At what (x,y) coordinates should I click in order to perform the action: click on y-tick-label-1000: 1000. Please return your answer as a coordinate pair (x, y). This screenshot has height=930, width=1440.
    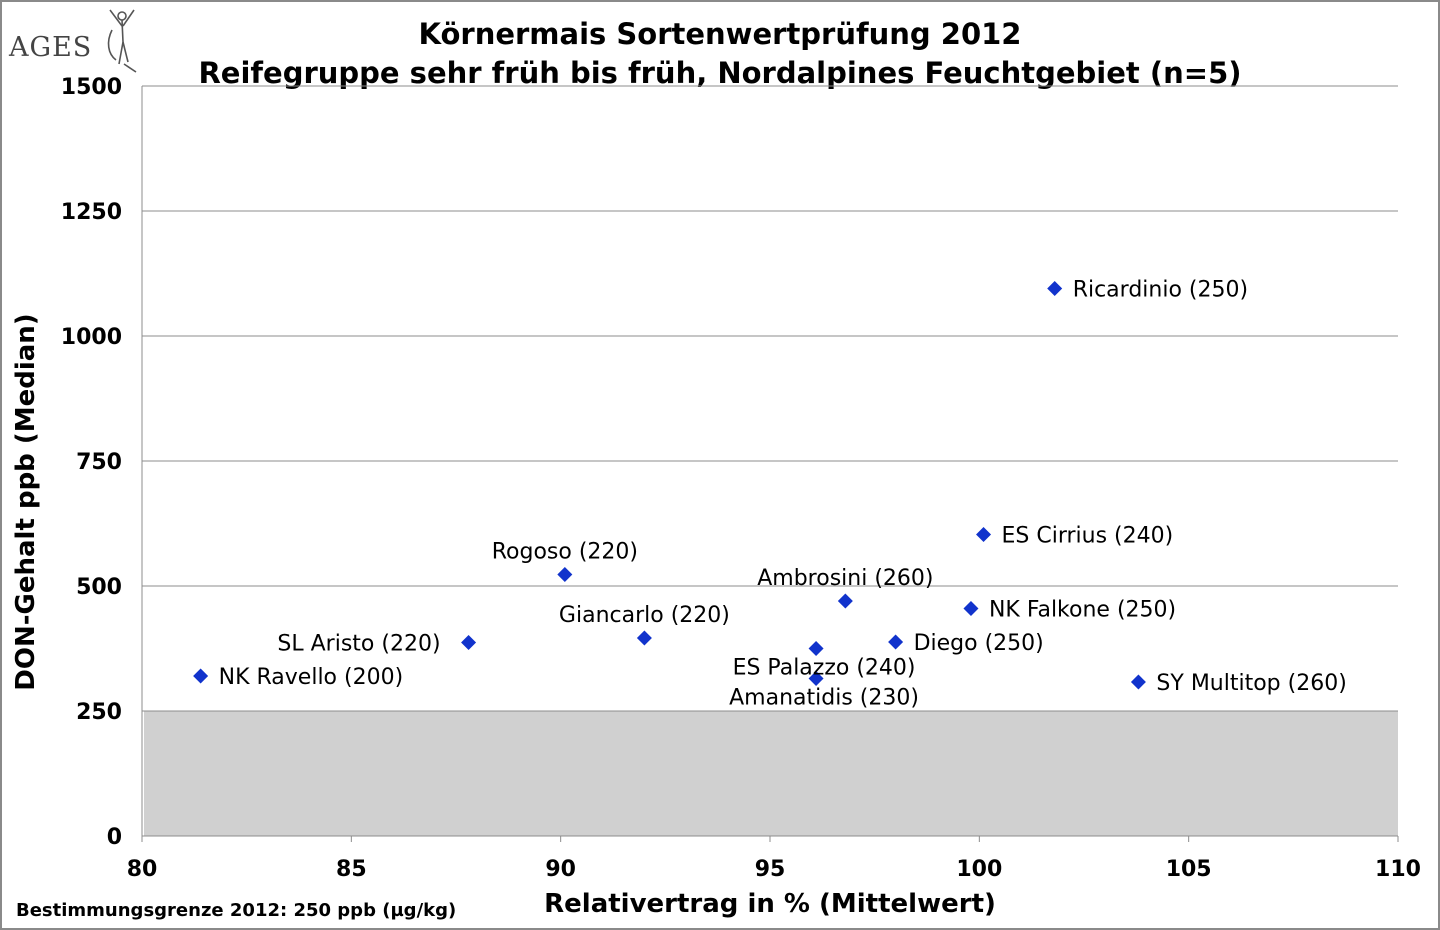
    Looking at the image, I should click on (91, 337).